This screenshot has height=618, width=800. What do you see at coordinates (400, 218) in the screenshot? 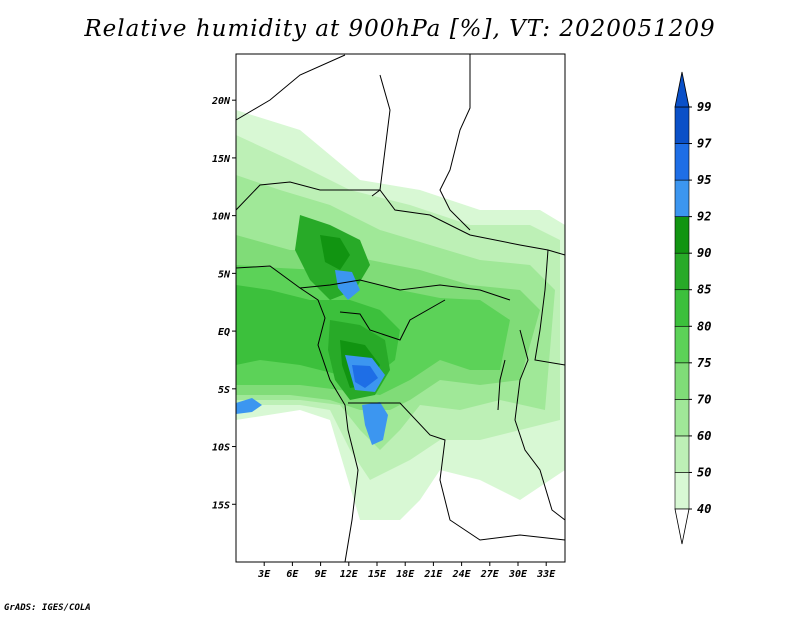
I see `border-sahel` at bounding box center [400, 218].